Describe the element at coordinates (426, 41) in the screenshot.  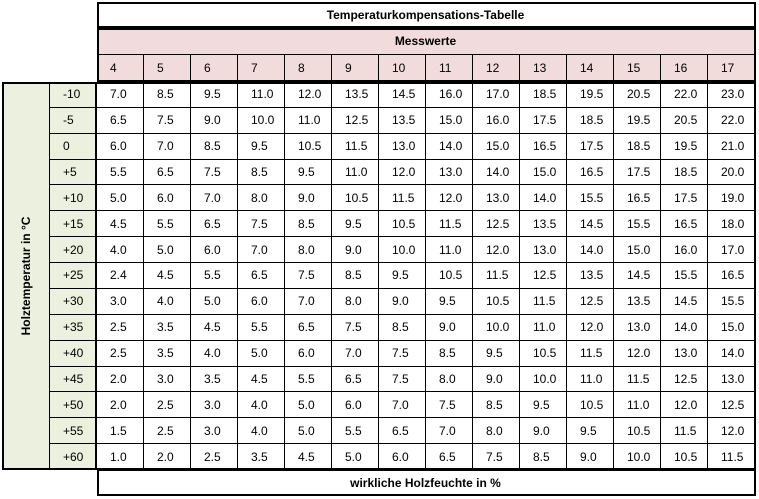
I see `group-header: Messwerte` at that location.